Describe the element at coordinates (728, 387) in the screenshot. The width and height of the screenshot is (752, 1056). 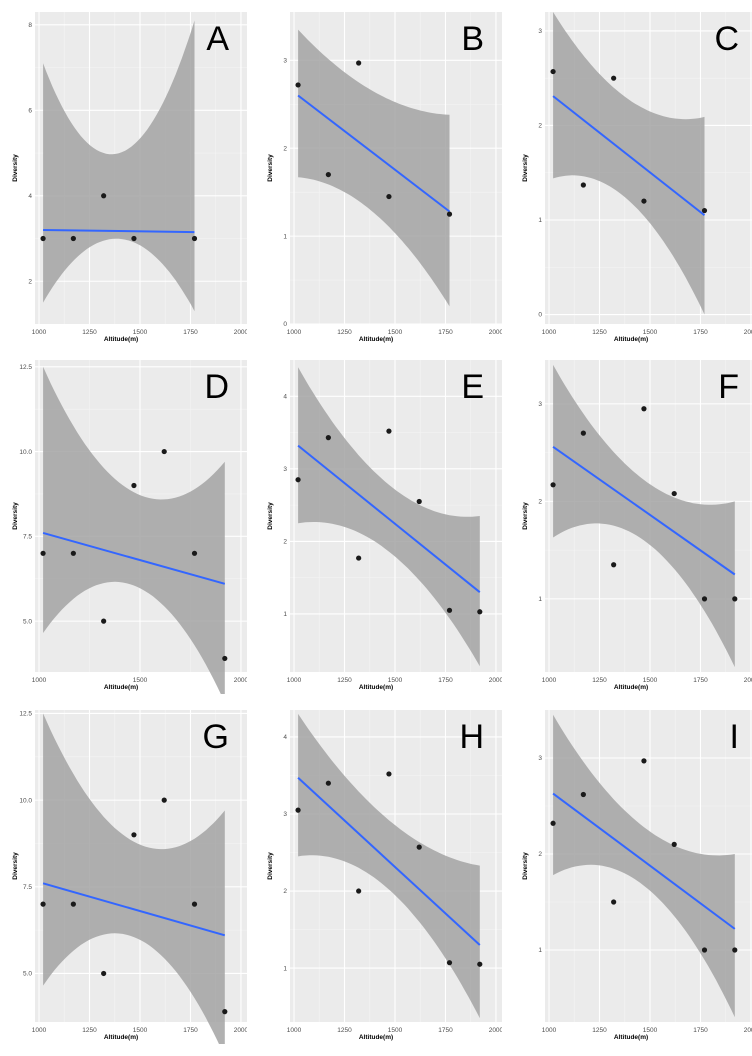
I see `panel-letter: F` at that location.